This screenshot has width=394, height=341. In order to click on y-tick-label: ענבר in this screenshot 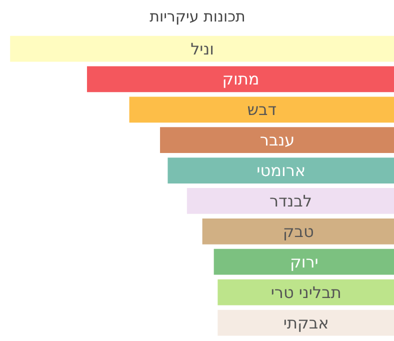, I will do `click(277, 140)`.